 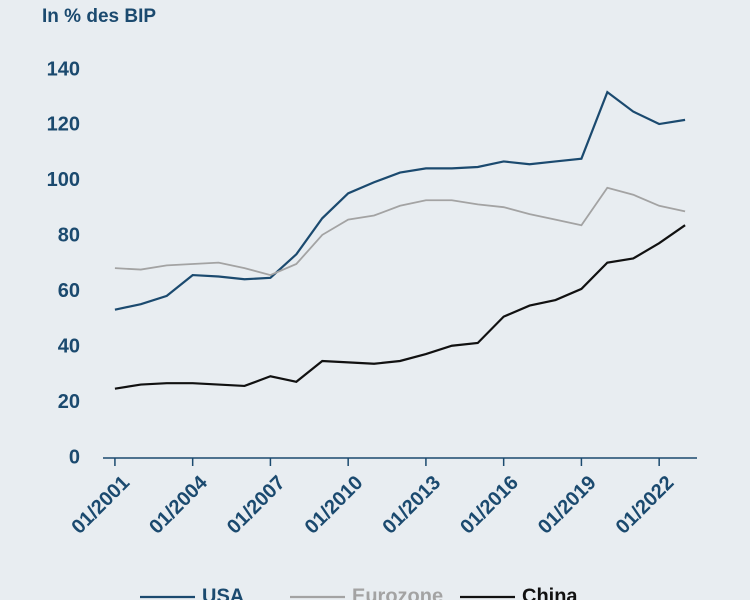 What do you see at coordinates (63, 125) in the screenshot?
I see `y-tick-label: 120` at bounding box center [63, 125].